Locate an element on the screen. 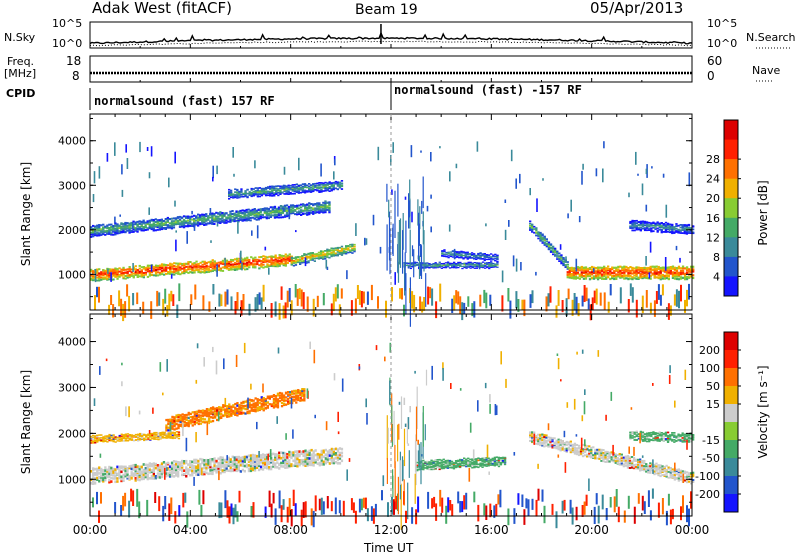 Image resolution: width=800 pixels, height=555 pixels. x-tick-label-5: 20:00 is located at coordinates (591, 530).